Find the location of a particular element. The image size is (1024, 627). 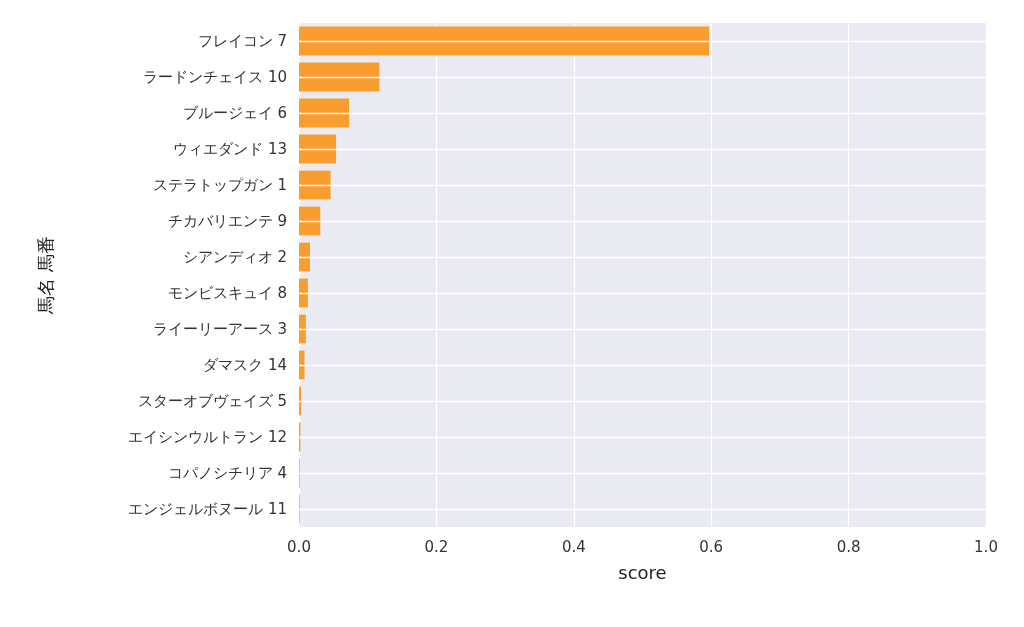

y-tick-label: ダマスク 14 is located at coordinates (245, 365).